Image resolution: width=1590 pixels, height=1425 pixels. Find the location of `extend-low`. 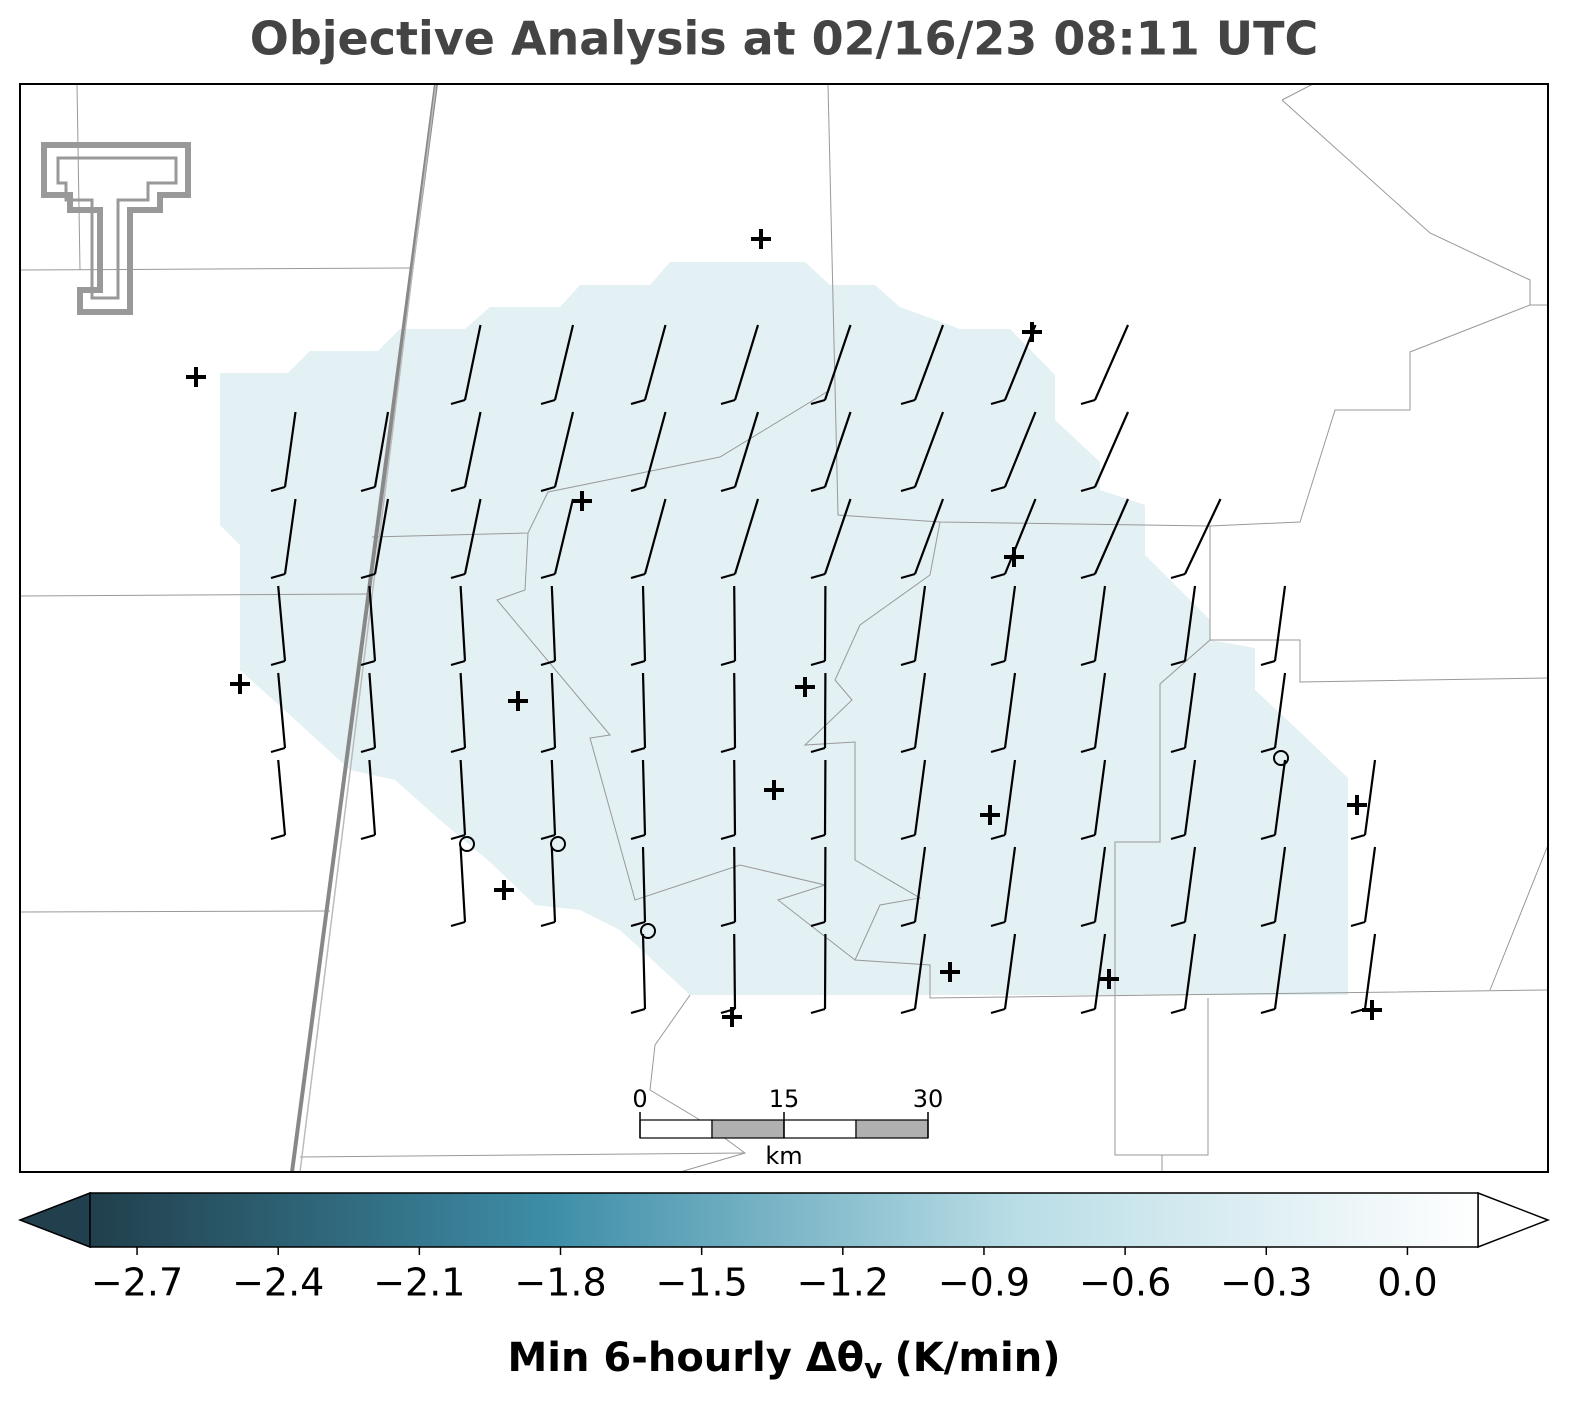

extend-low is located at coordinates (54, 1220).